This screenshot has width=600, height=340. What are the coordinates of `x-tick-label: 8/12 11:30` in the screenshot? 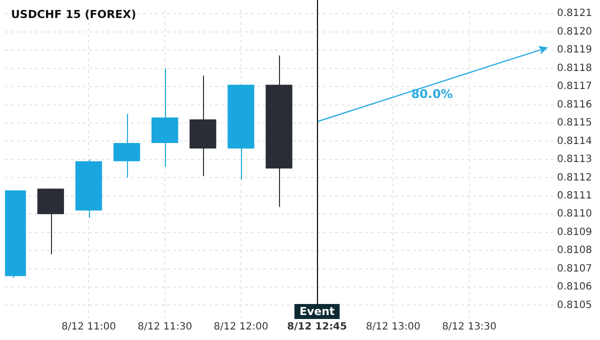 It's located at (165, 327).